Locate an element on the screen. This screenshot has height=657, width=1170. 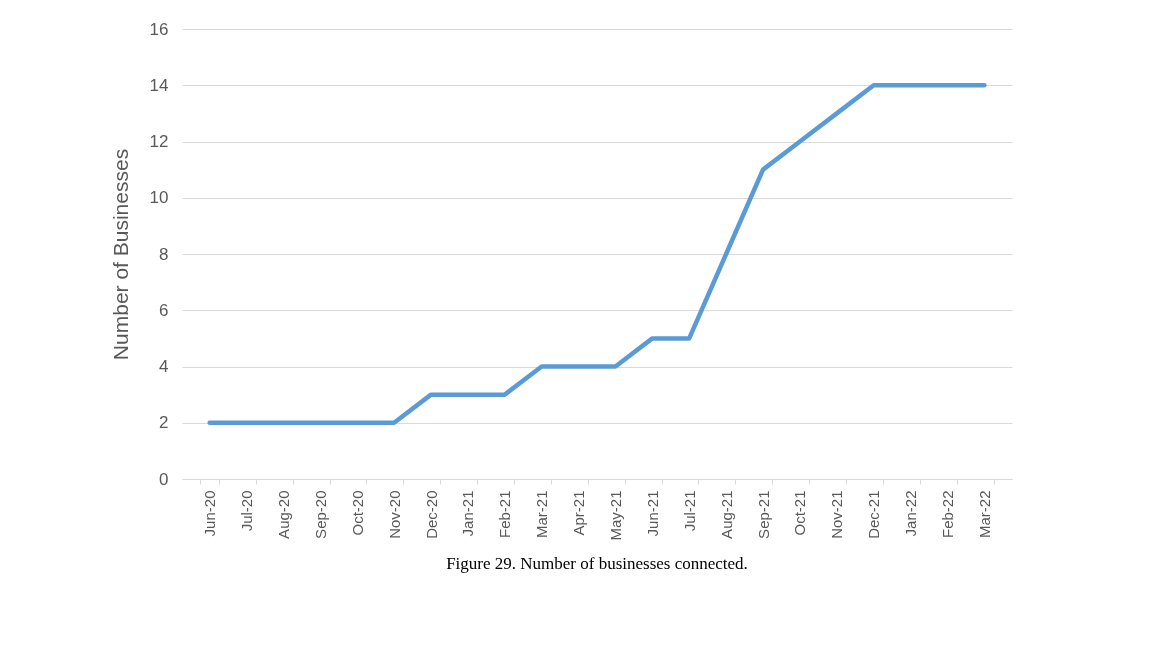
y-axis-title: Number of Businesses is located at coordinates (120, 254).